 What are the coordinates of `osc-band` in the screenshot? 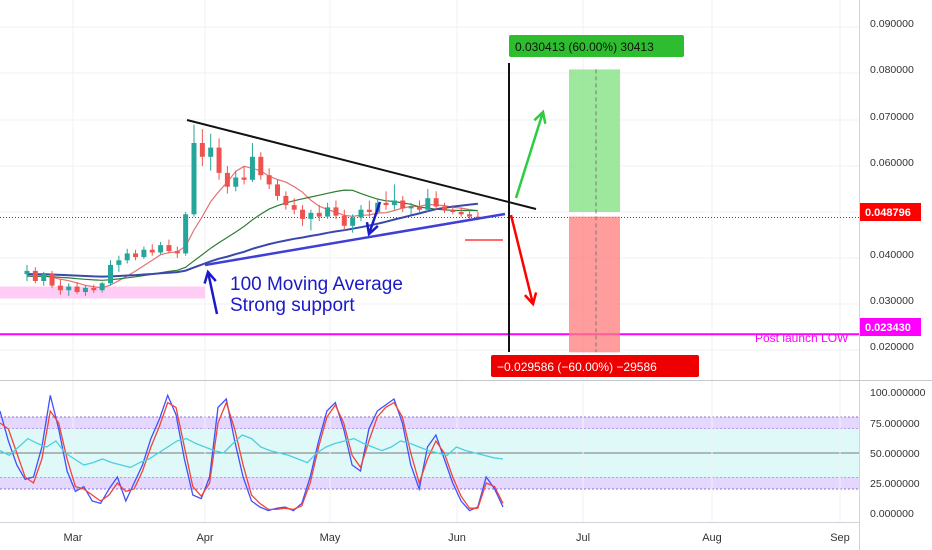 It's located at (429, 423).